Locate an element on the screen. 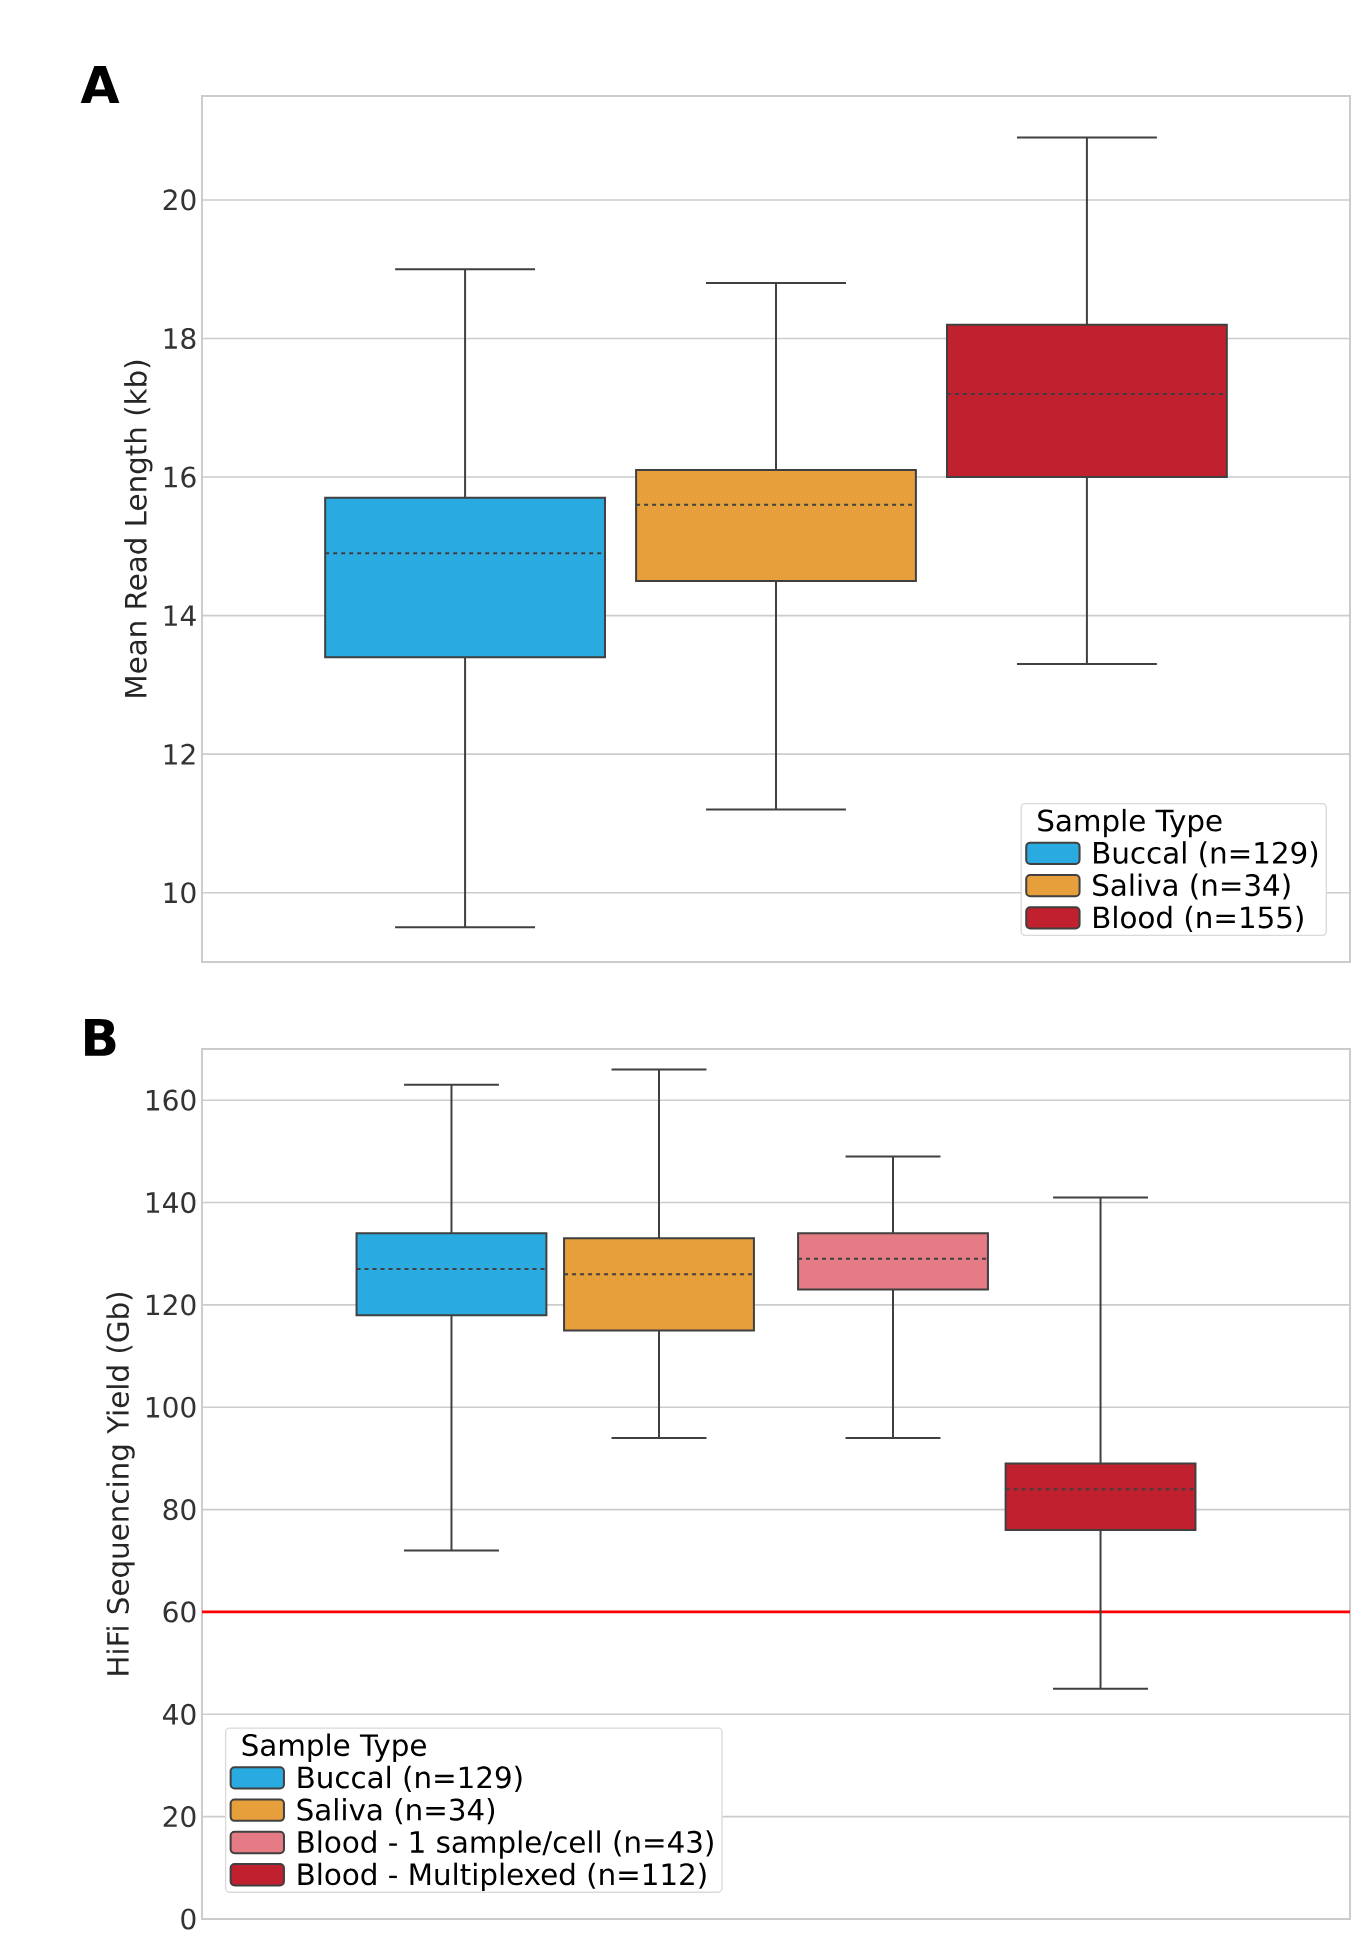 This screenshot has width=1358, height=1959. text: B is located at coordinates (100, 1037).